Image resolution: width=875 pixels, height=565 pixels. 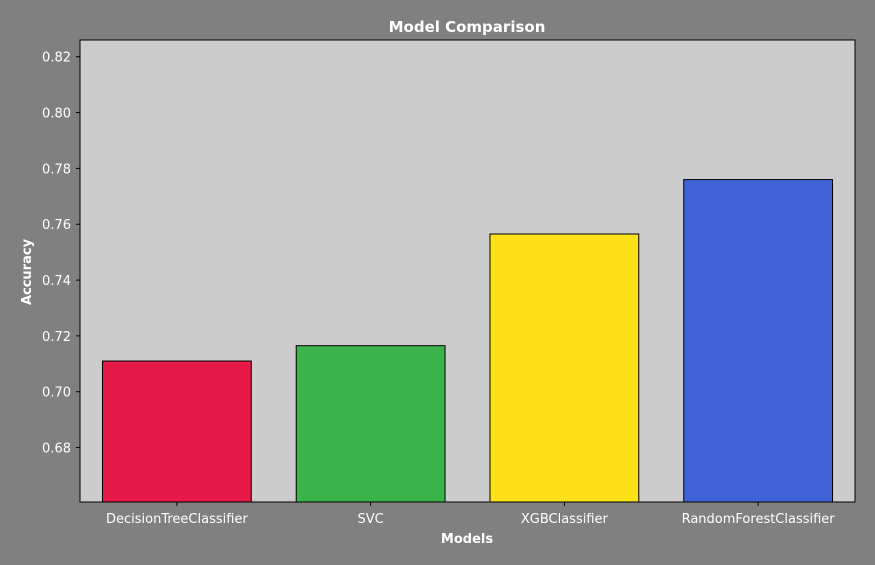 I want to click on y-tick-label: 0.76, so click(x=56, y=225).